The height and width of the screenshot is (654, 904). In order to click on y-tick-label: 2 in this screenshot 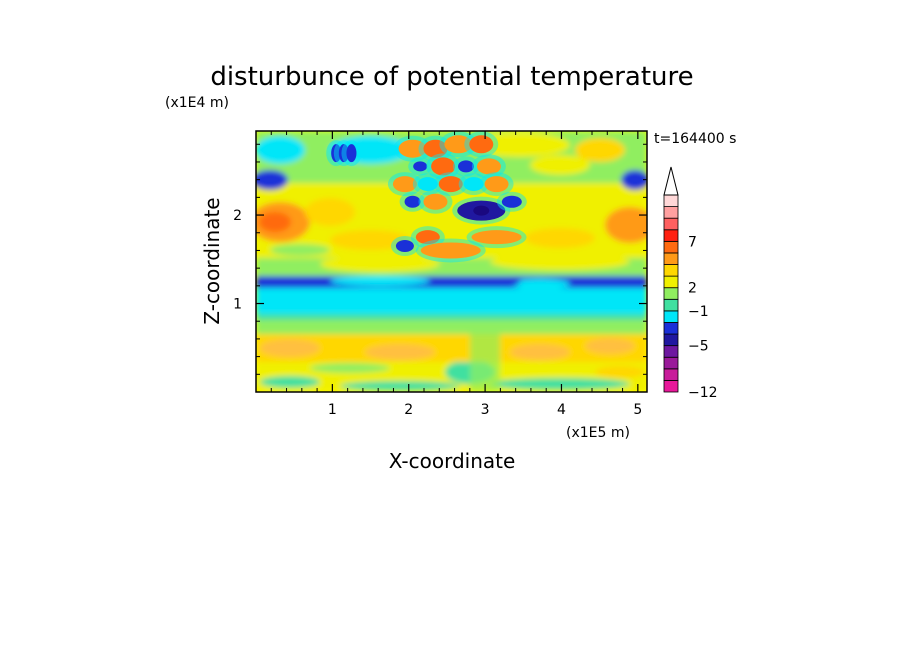, I will do `click(237, 216)`.